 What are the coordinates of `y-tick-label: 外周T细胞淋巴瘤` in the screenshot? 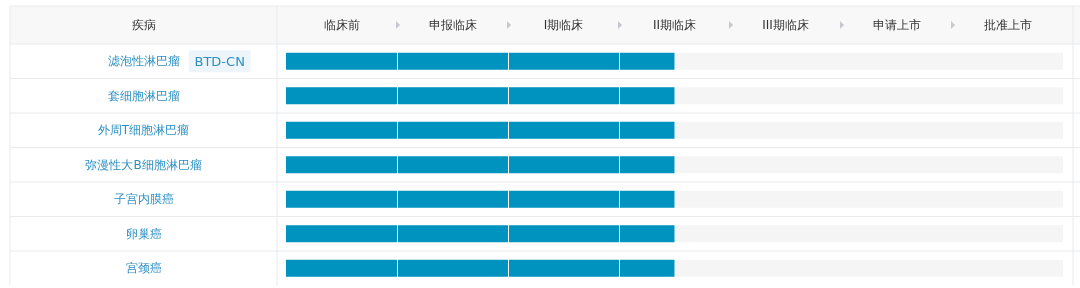 It's located at (143, 130).